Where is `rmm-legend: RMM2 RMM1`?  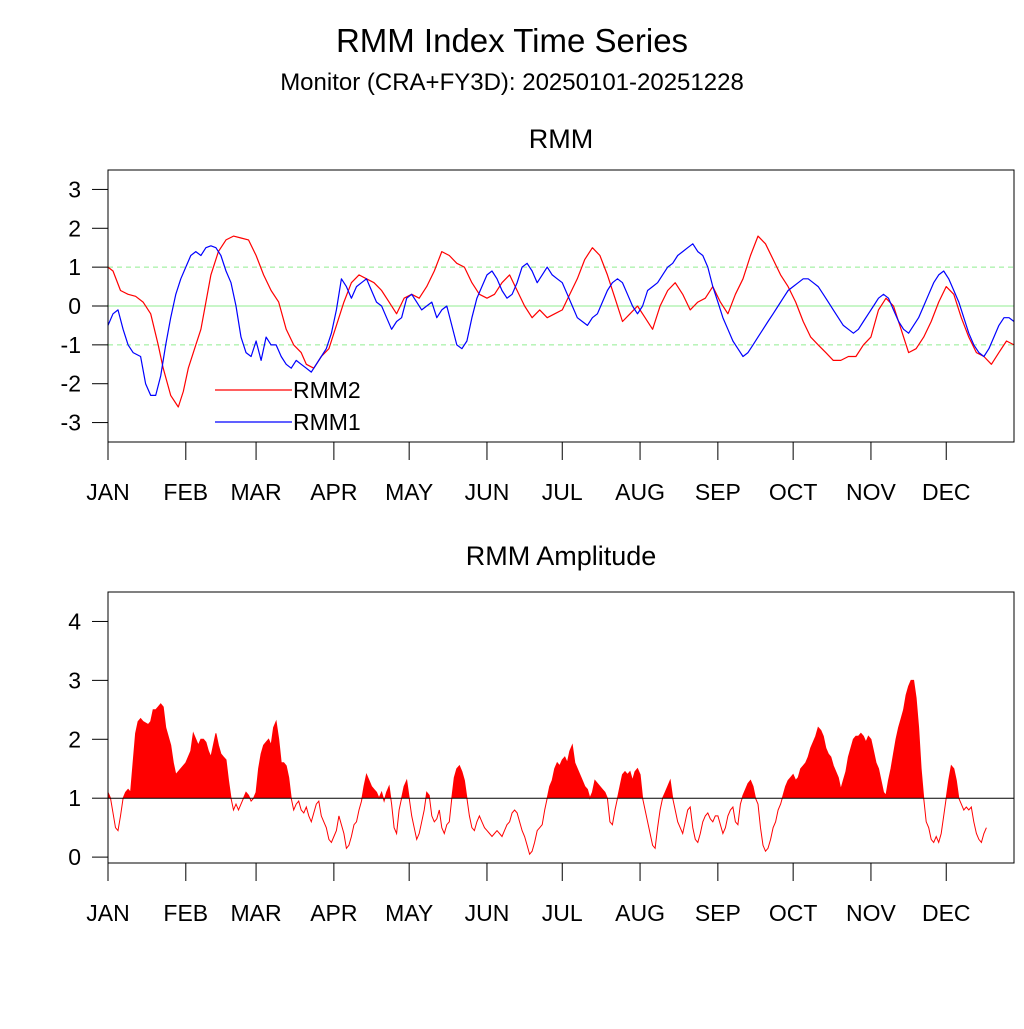
rmm-legend: RMM2 RMM1 is located at coordinates (288, 406).